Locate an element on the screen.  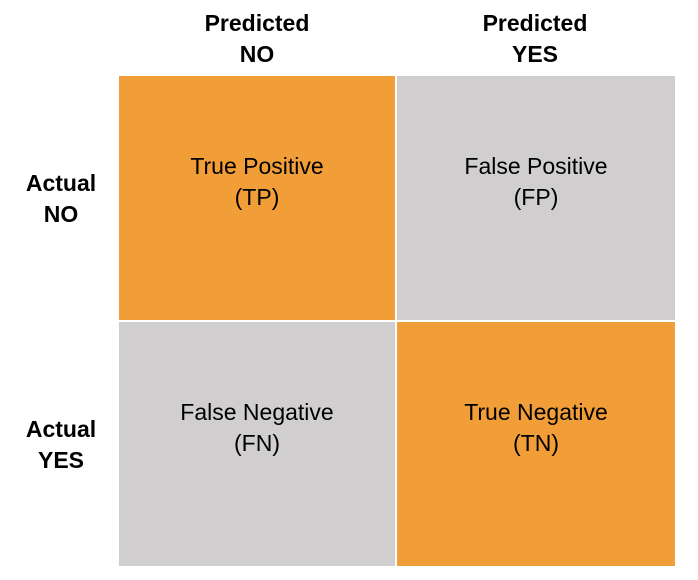
cell-label: True Positive is located at coordinates (257, 166).